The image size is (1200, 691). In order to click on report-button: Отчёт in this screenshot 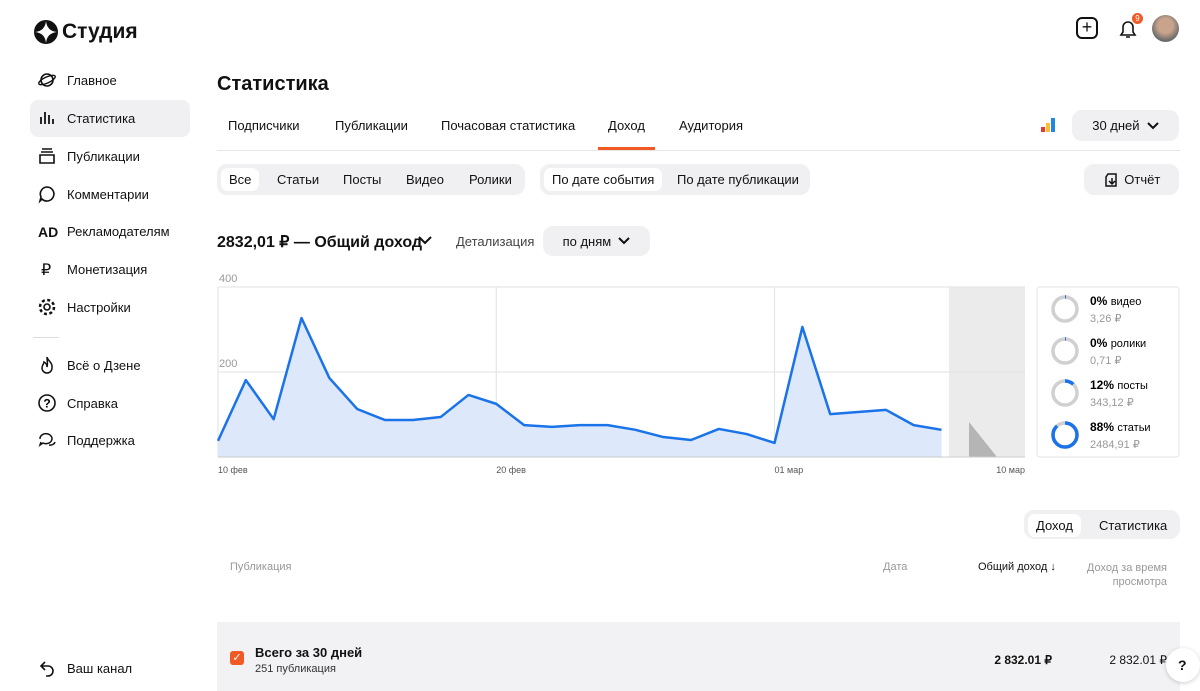, I will do `click(1131, 179)`.